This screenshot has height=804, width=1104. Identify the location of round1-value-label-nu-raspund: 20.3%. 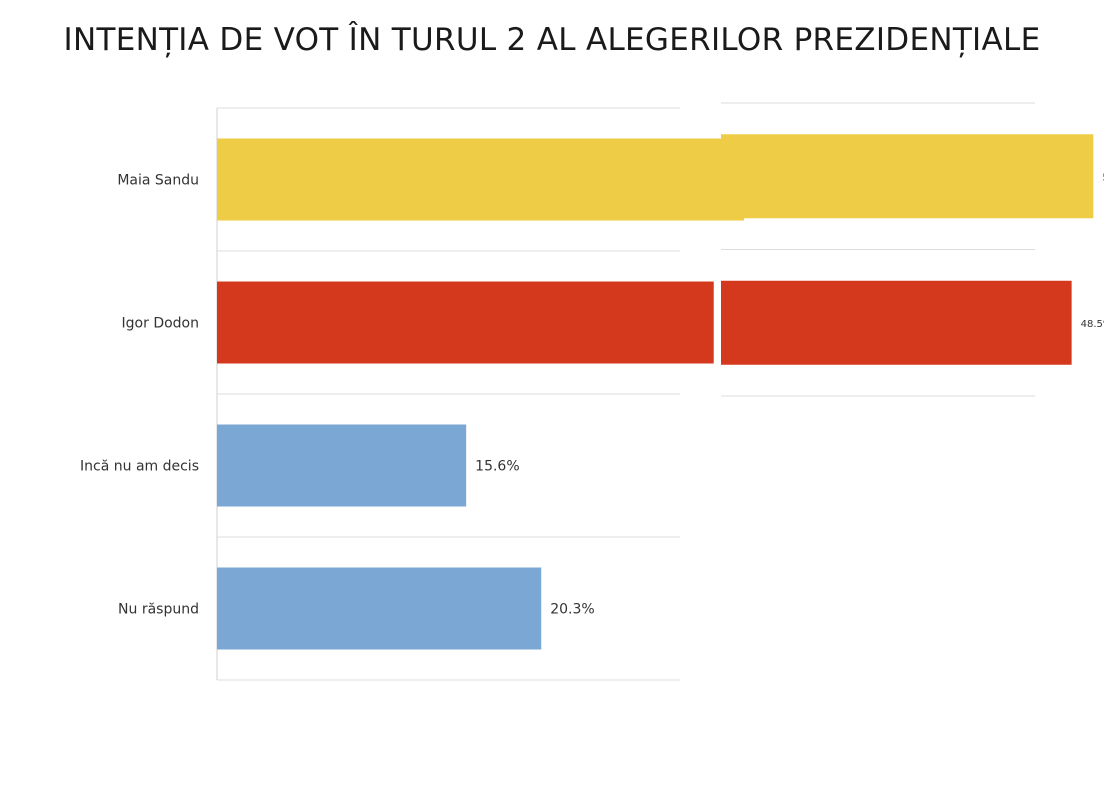
(572, 610).